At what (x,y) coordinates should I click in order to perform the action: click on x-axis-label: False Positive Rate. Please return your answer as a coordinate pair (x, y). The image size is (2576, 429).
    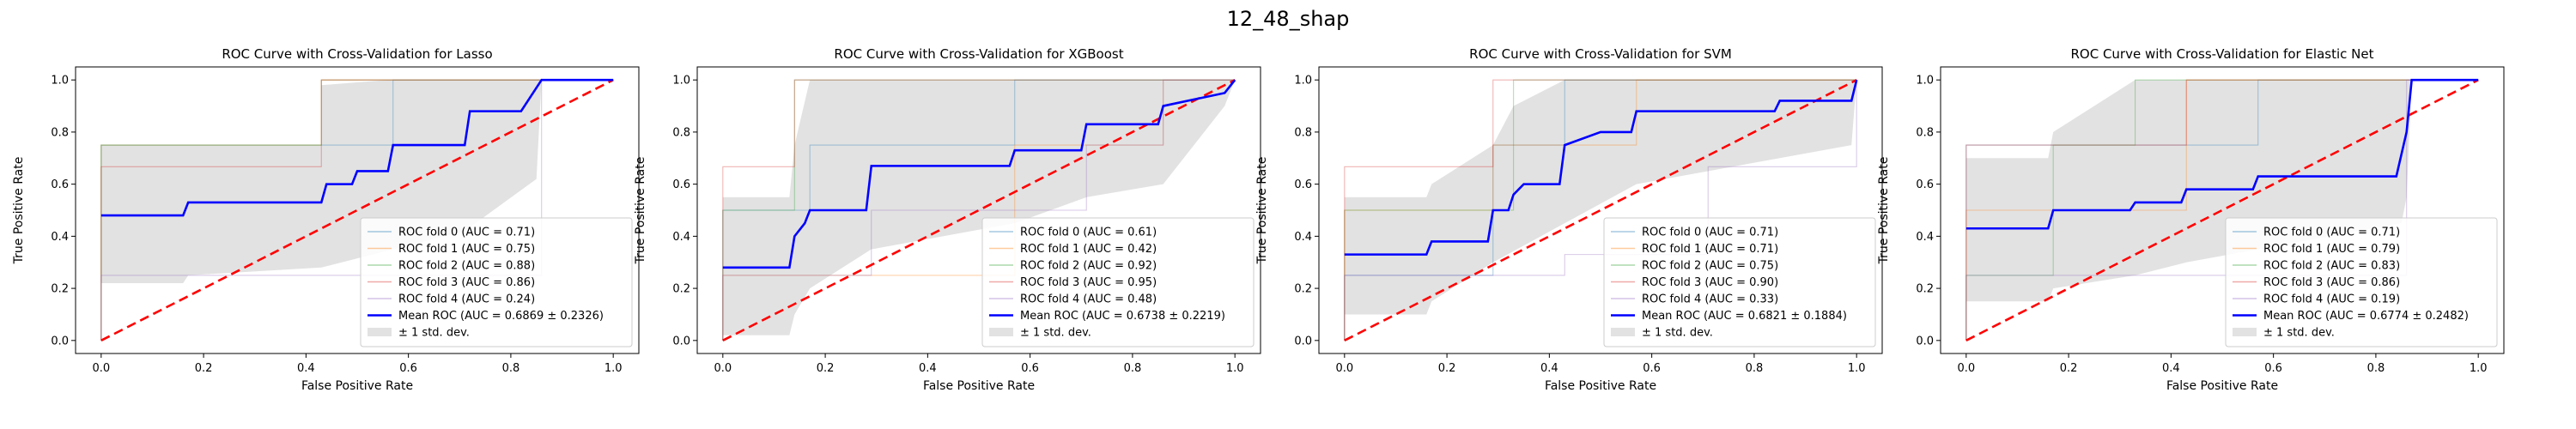
    Looking at the image, I should click on (2222, 386).